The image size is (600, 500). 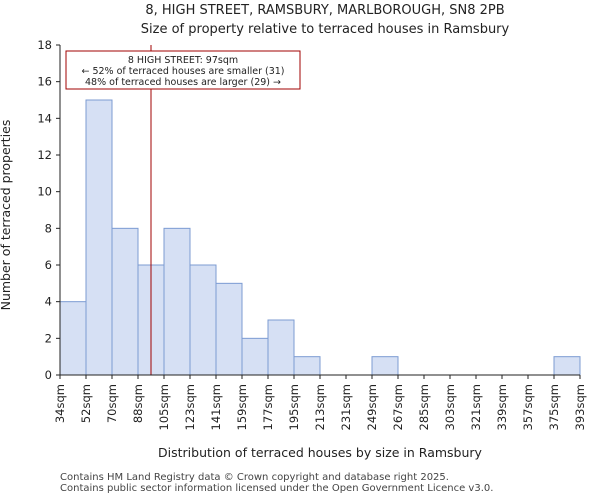 What do you see at coordinates (183, 60) in the screenshot?
I see `annotation-line1: 8 HIGH STREET: 97sqm` at bounding box center [183, 60].